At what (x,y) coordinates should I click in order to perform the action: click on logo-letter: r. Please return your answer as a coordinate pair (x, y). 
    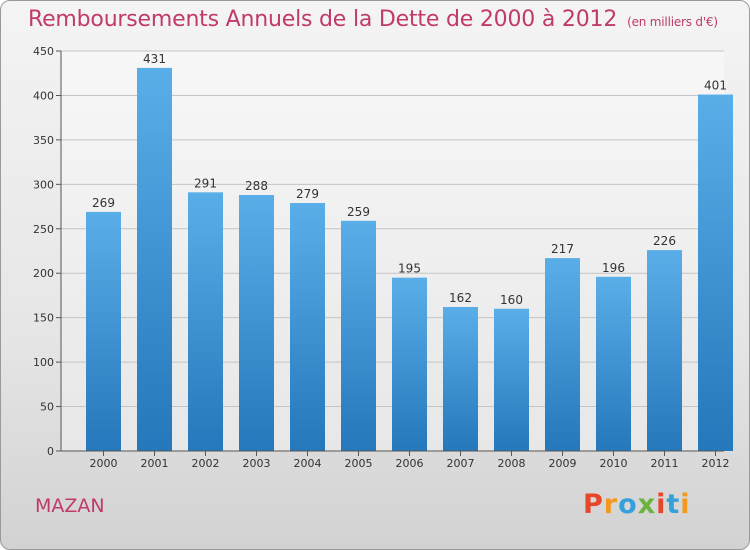
    Looking at the image, I should click on (611, 504).